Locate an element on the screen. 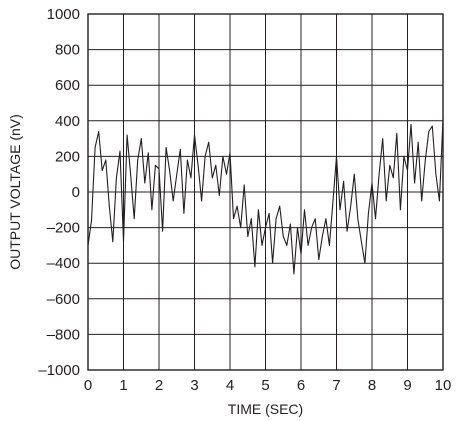  y-tick-label: –1000 is located at coordinates (59, 370).